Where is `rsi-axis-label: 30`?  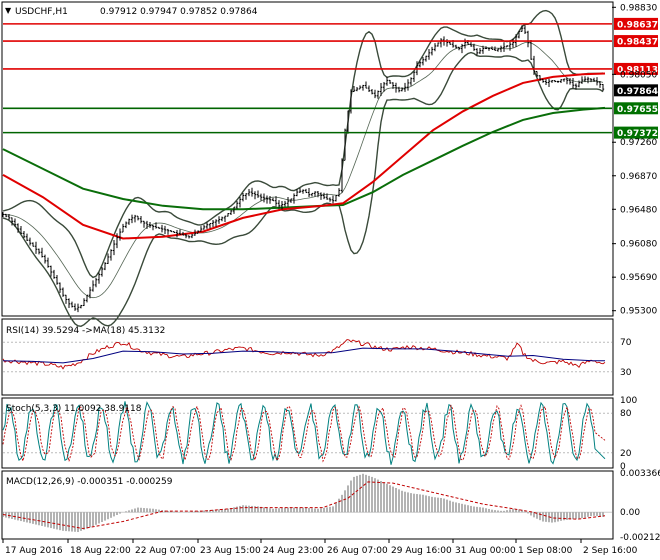
rsi-axis-label: 30 is located at coordinates (626, 373).